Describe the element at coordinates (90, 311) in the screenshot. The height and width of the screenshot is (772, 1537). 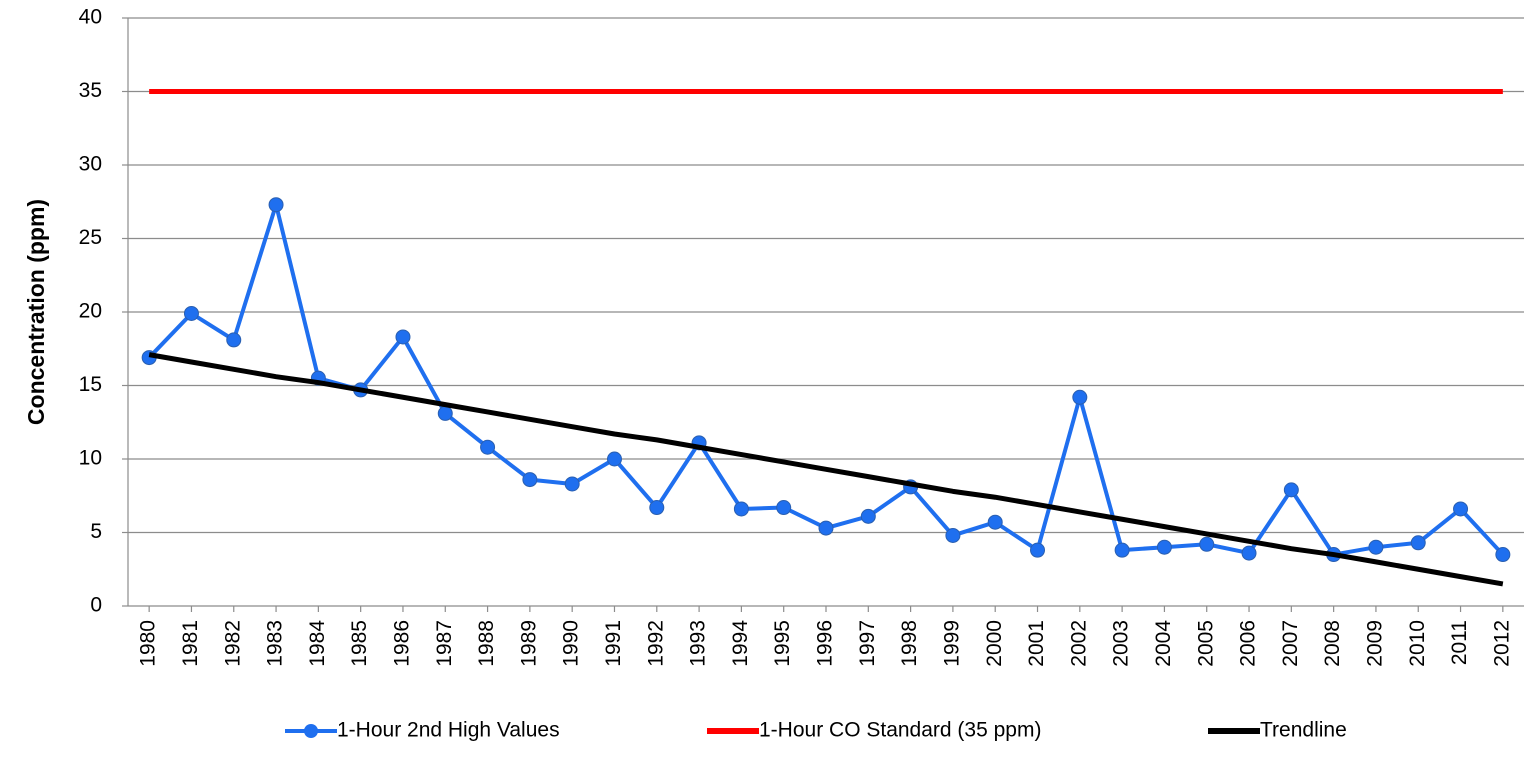
I see `y-tick-label: 20` at that location.